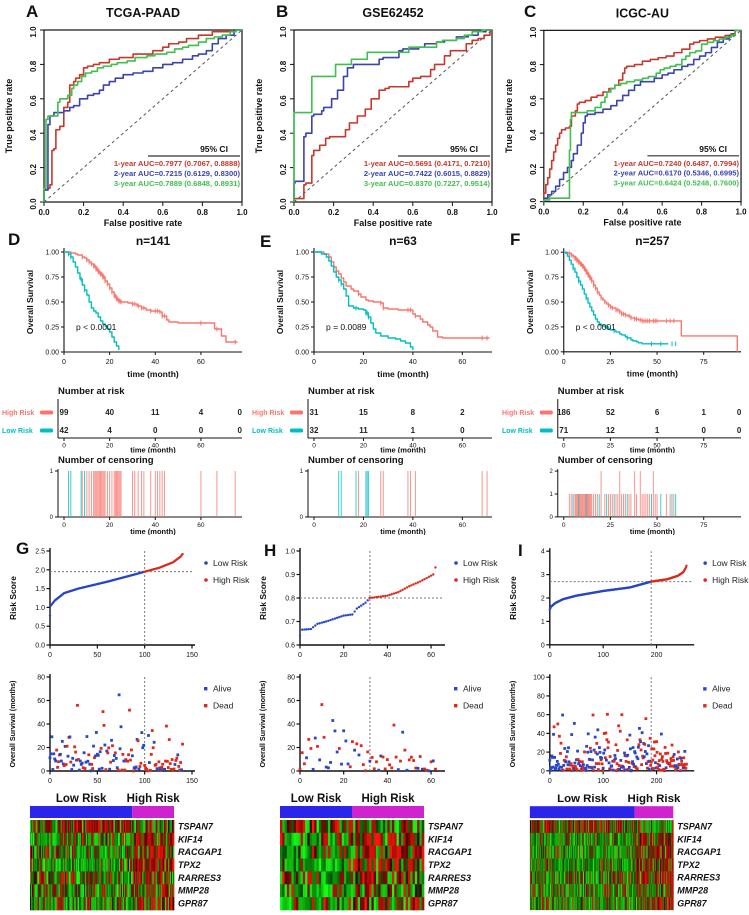 The width and height of the screenshot is (749, 915). What do you see at coordinates (14, 239) in the screenshot?
I see `panel-letter-d: D` at bounding box center [14, 239].